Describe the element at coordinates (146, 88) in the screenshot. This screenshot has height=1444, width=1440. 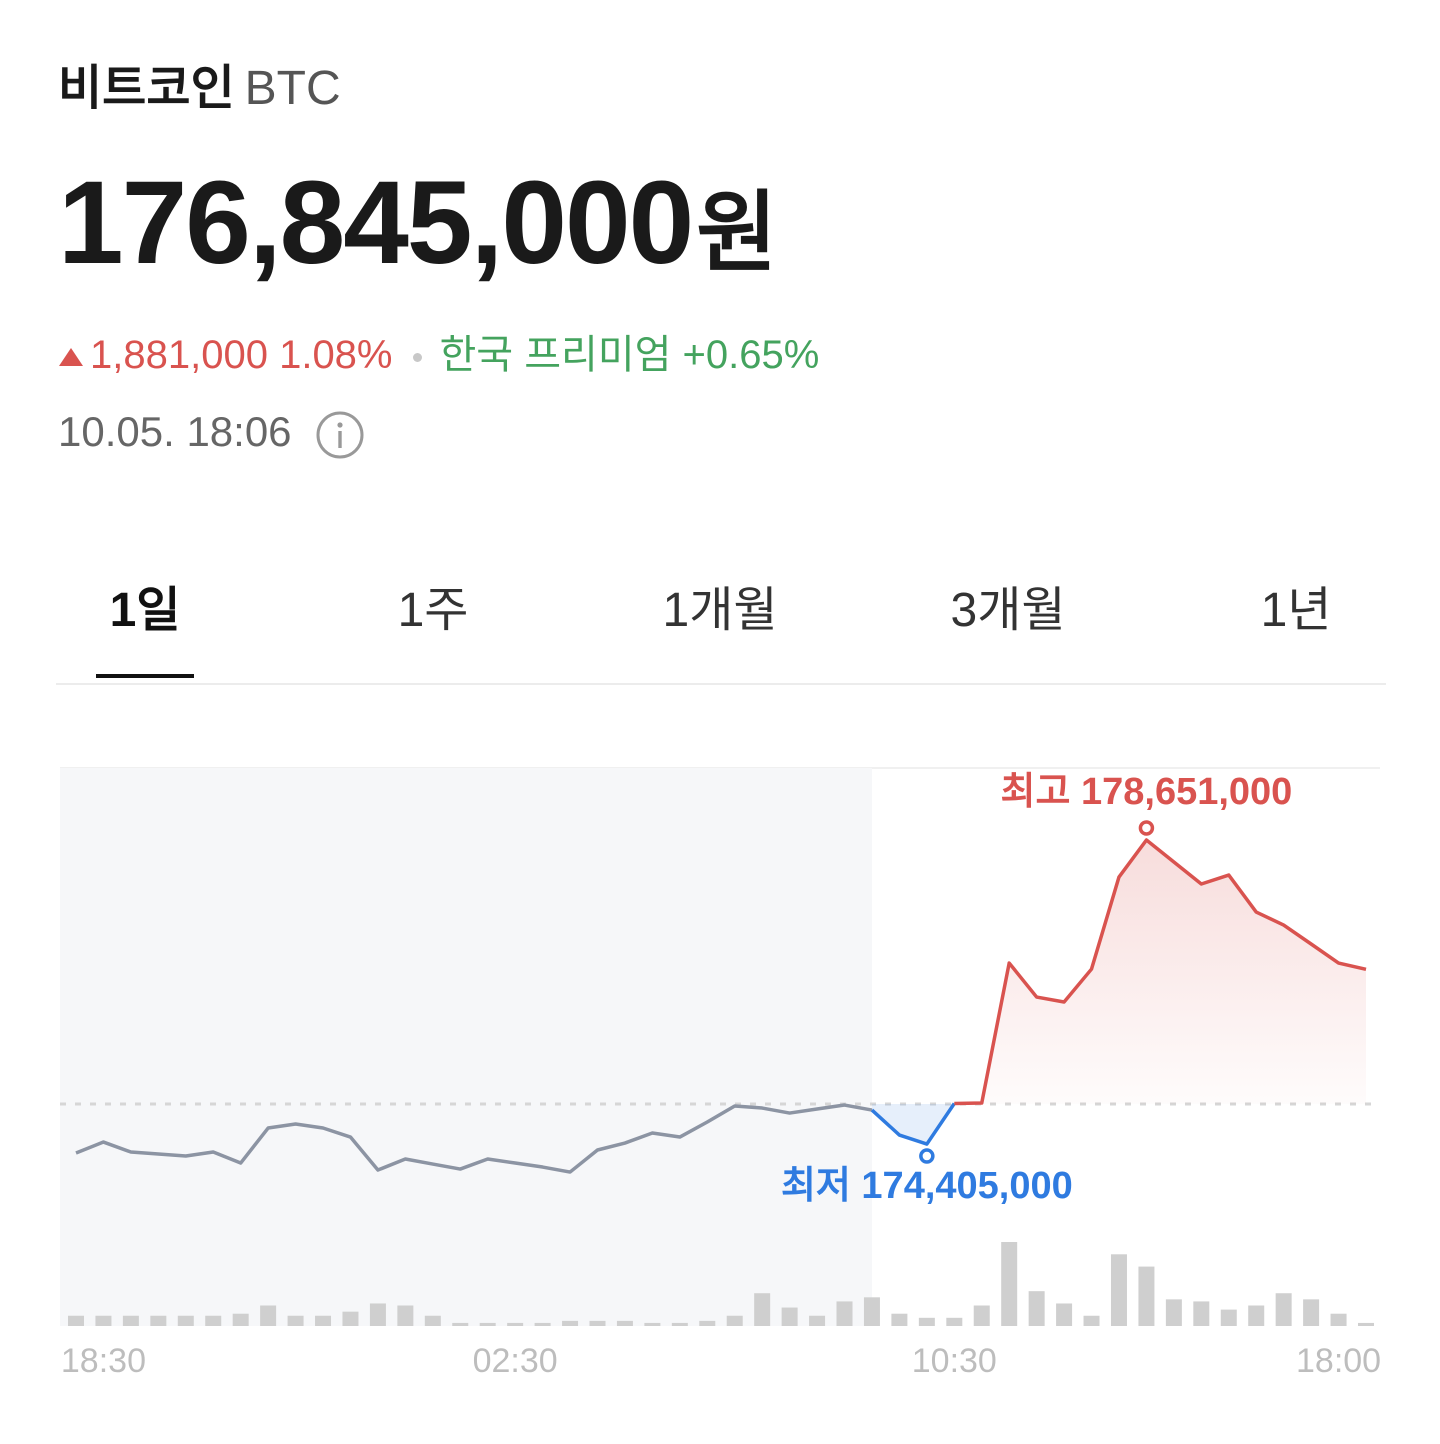
I see `coin-name: 비트코인` at that location.